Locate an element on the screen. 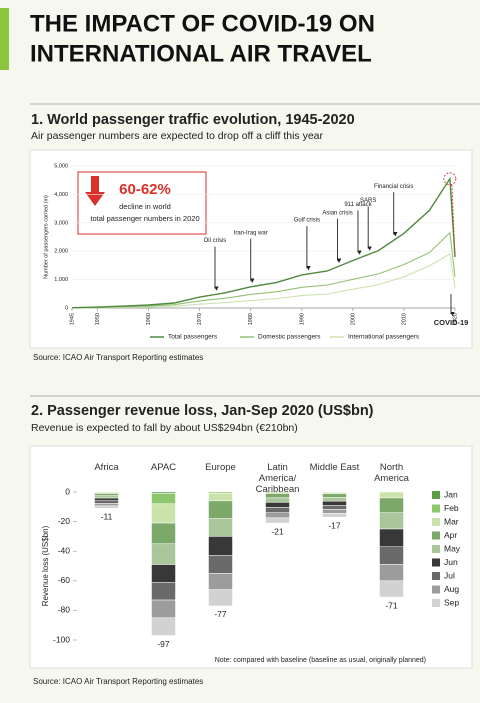 This screenshot has width=480, height=703. x-tick-label: 1980 is located at coordinates (251, 319).